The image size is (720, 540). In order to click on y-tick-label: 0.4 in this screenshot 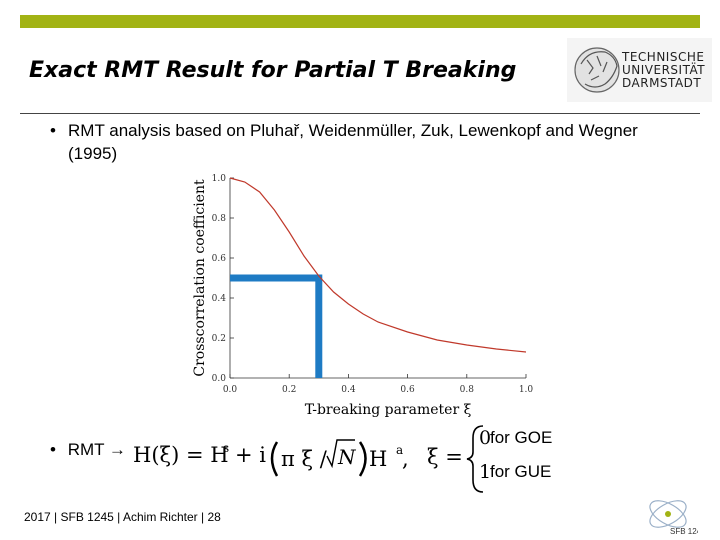, I will do `click(219, 299)`.